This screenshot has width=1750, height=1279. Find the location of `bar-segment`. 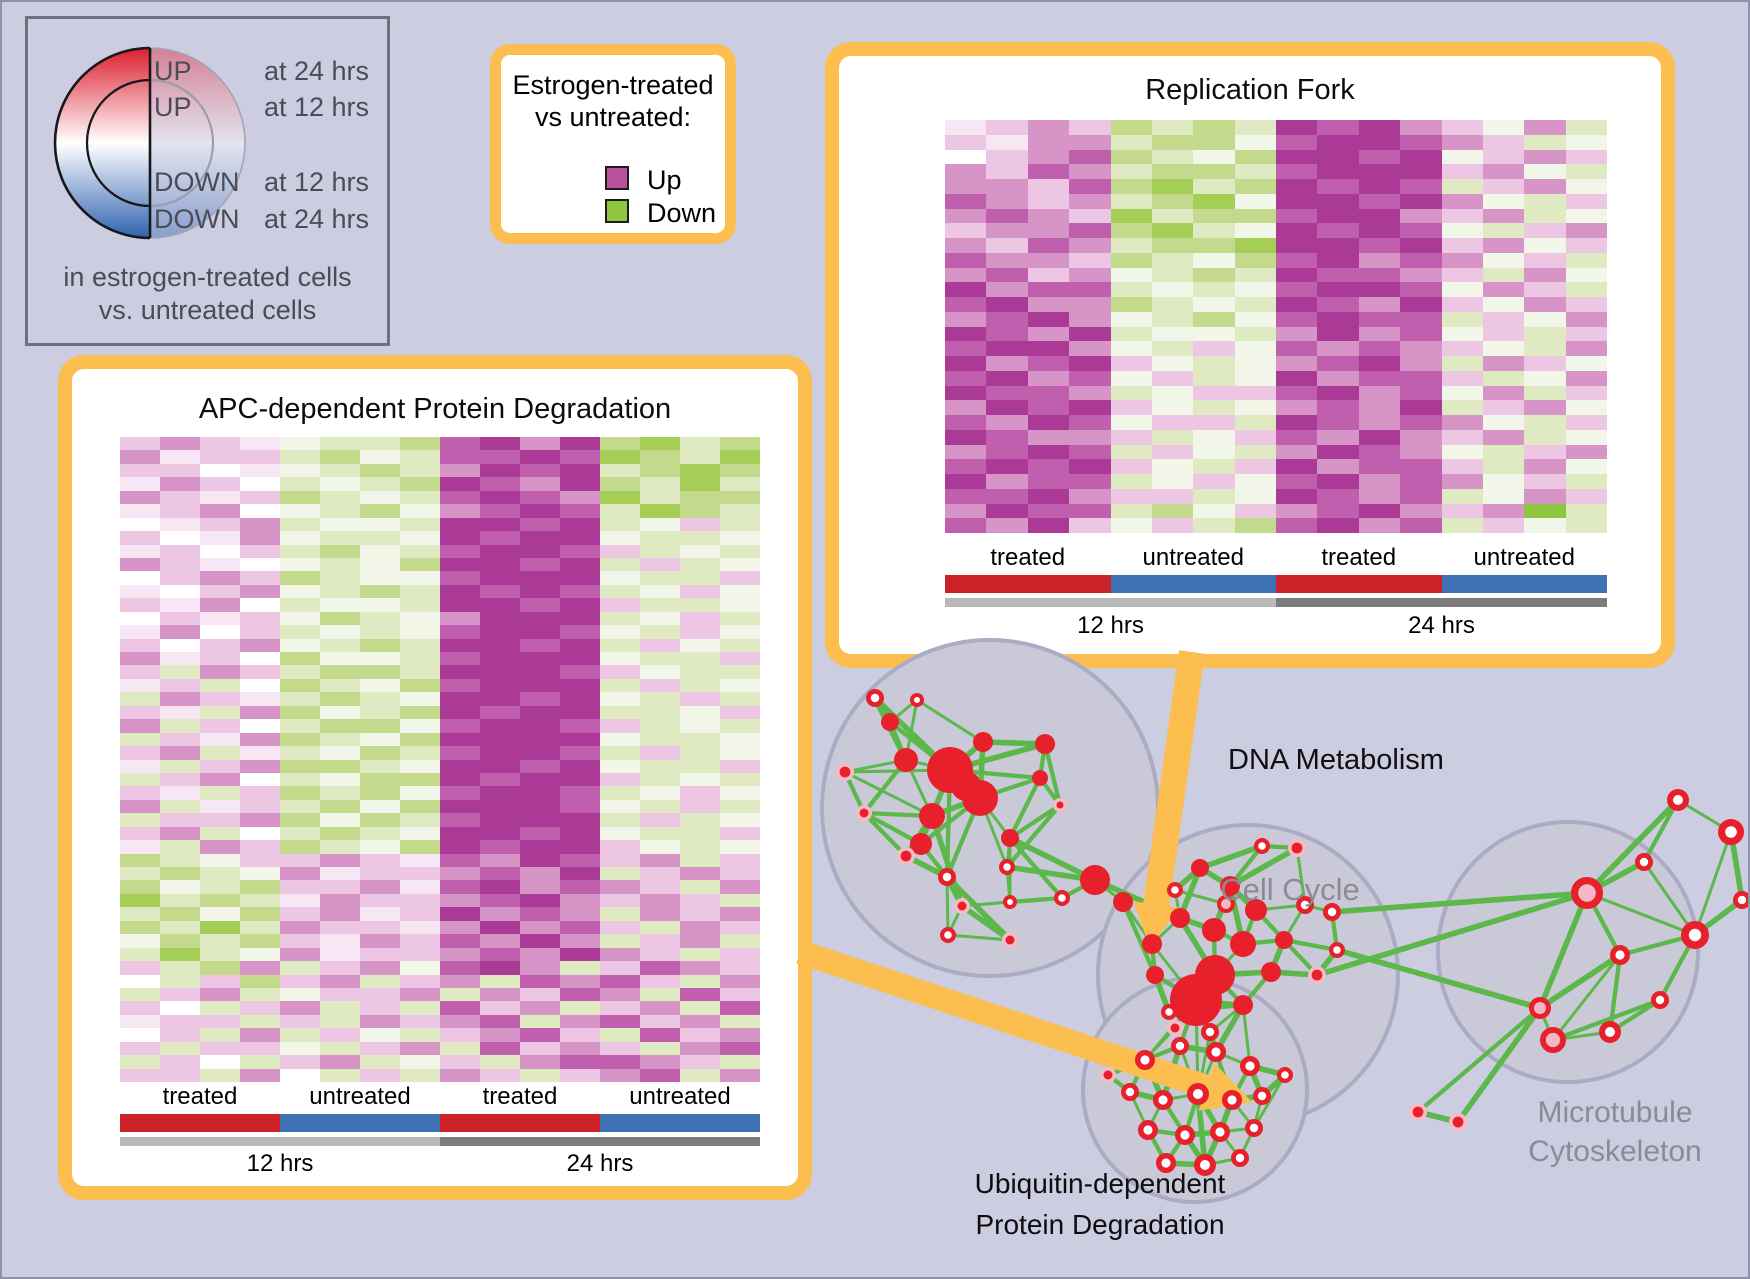

bar-segment is located at coordinates (1193, 584).